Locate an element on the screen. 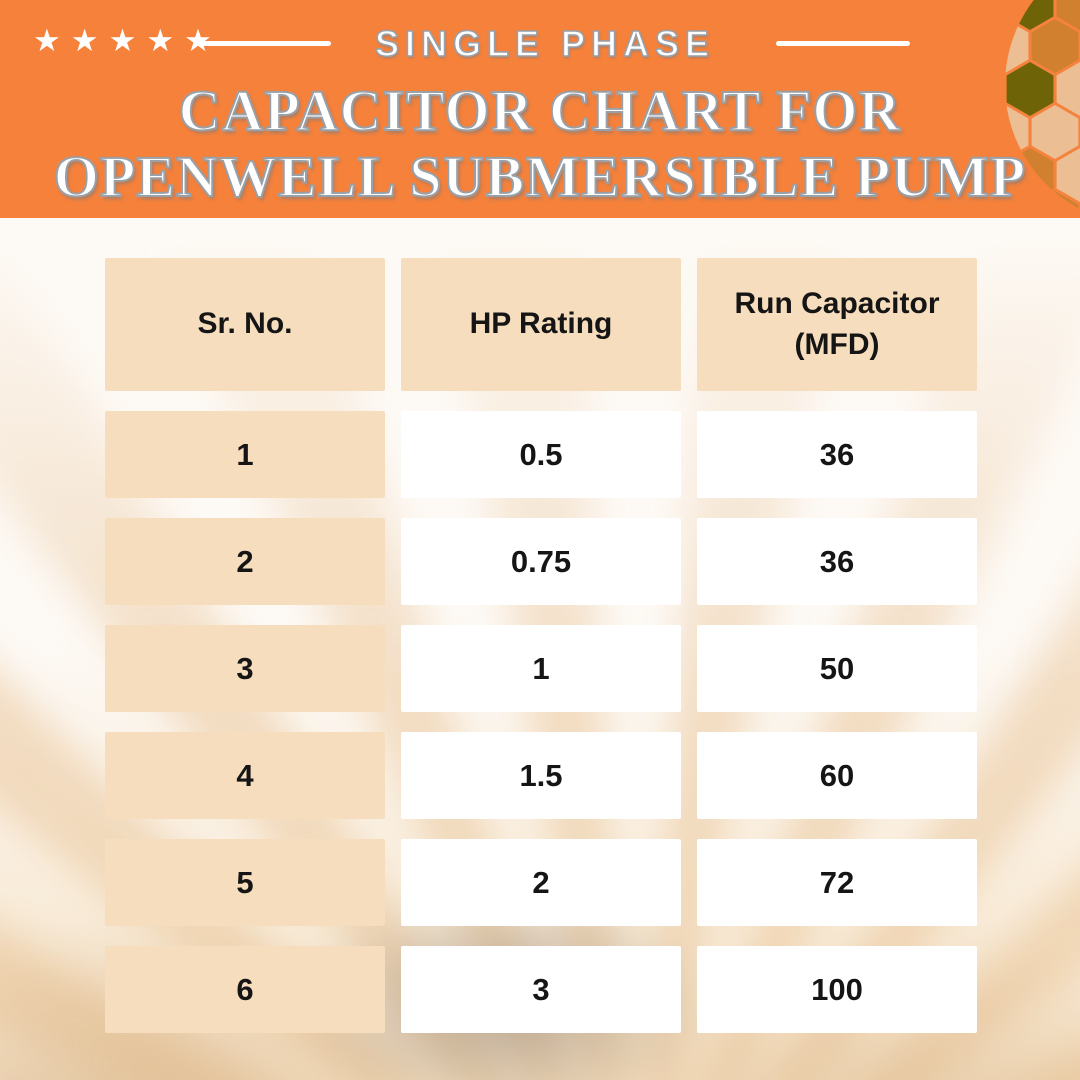 This screenshot has width=1080, height=1080. sr-no-cell: 5 is located at coordinates (245, 882).